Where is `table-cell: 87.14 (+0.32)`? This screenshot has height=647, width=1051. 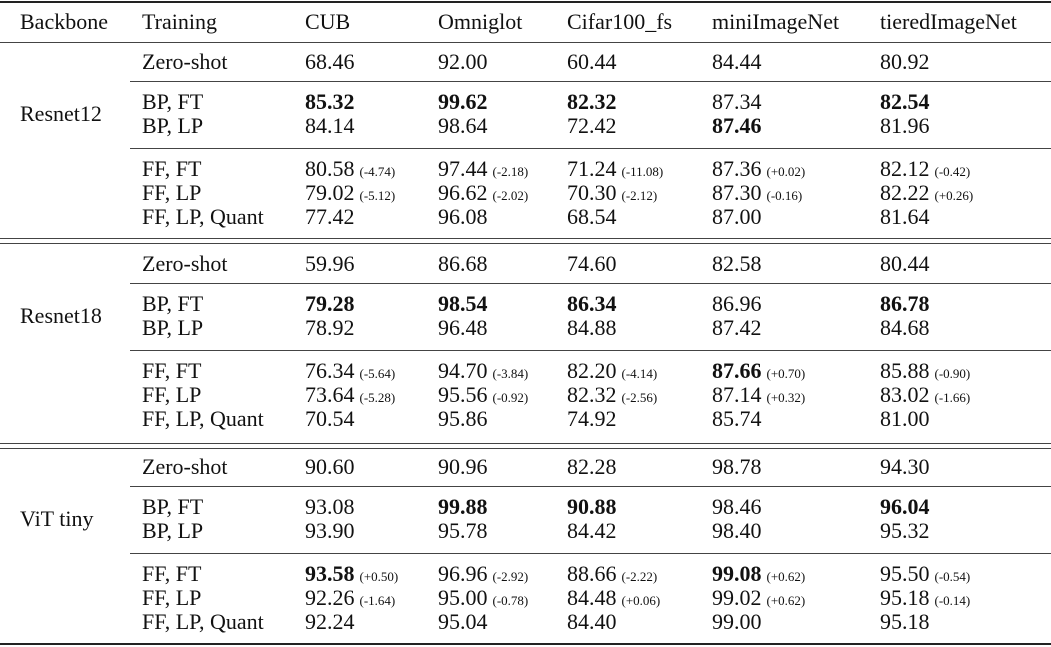 table-cell: 87.14 (+0.32) is located at coordinates (758, 396).